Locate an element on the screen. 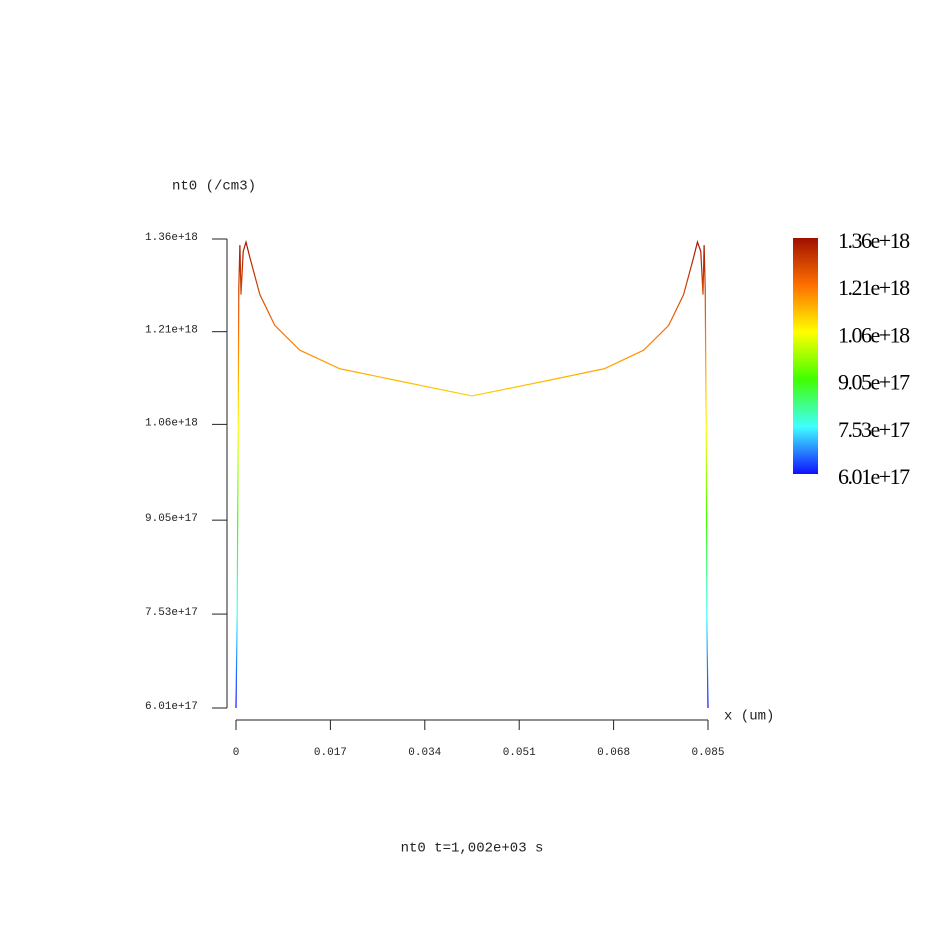  x-tick-label: 0.017 is located at coordinates (330, 753).